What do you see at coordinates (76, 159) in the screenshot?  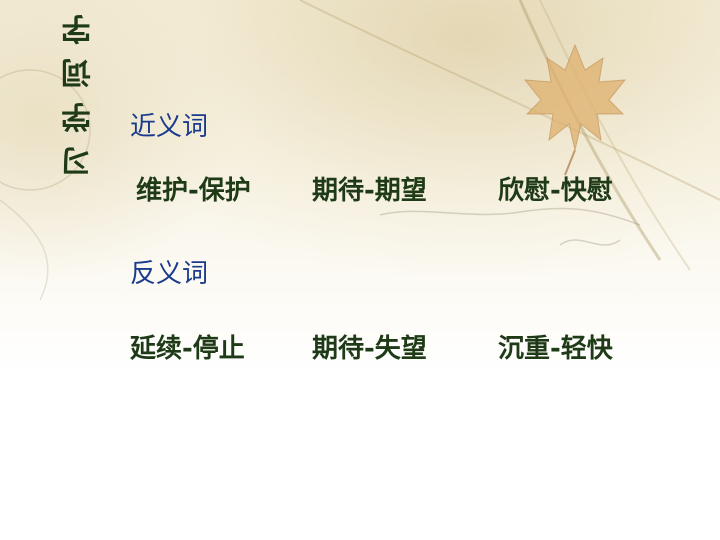 I see `side-title-char: 习` at bounding box center [76, 159].